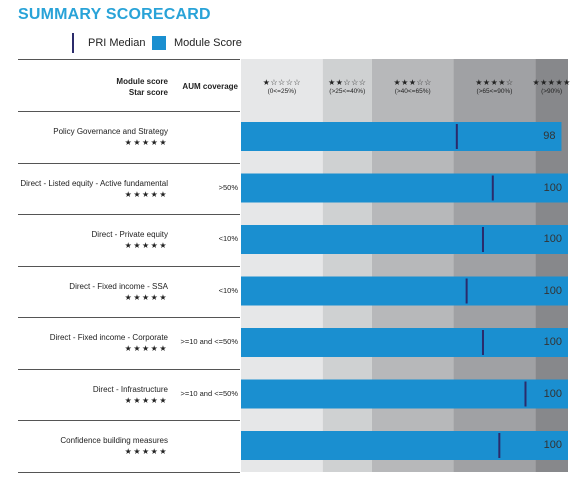 This screenshot has height=495, width=578. What do you see at coordinates (108, 337) in the screenshot?
I see `row-name: Direct - Fixed income - Corporate` at bounding box center [108, 337].